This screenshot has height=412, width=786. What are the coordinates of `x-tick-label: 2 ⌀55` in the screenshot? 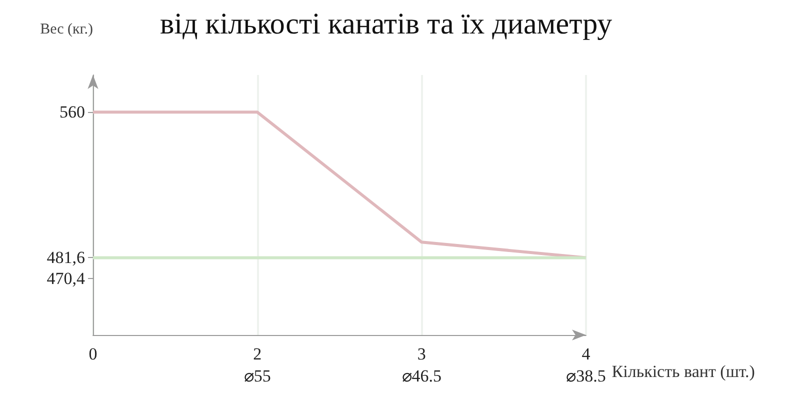 It's located at (257, 365).